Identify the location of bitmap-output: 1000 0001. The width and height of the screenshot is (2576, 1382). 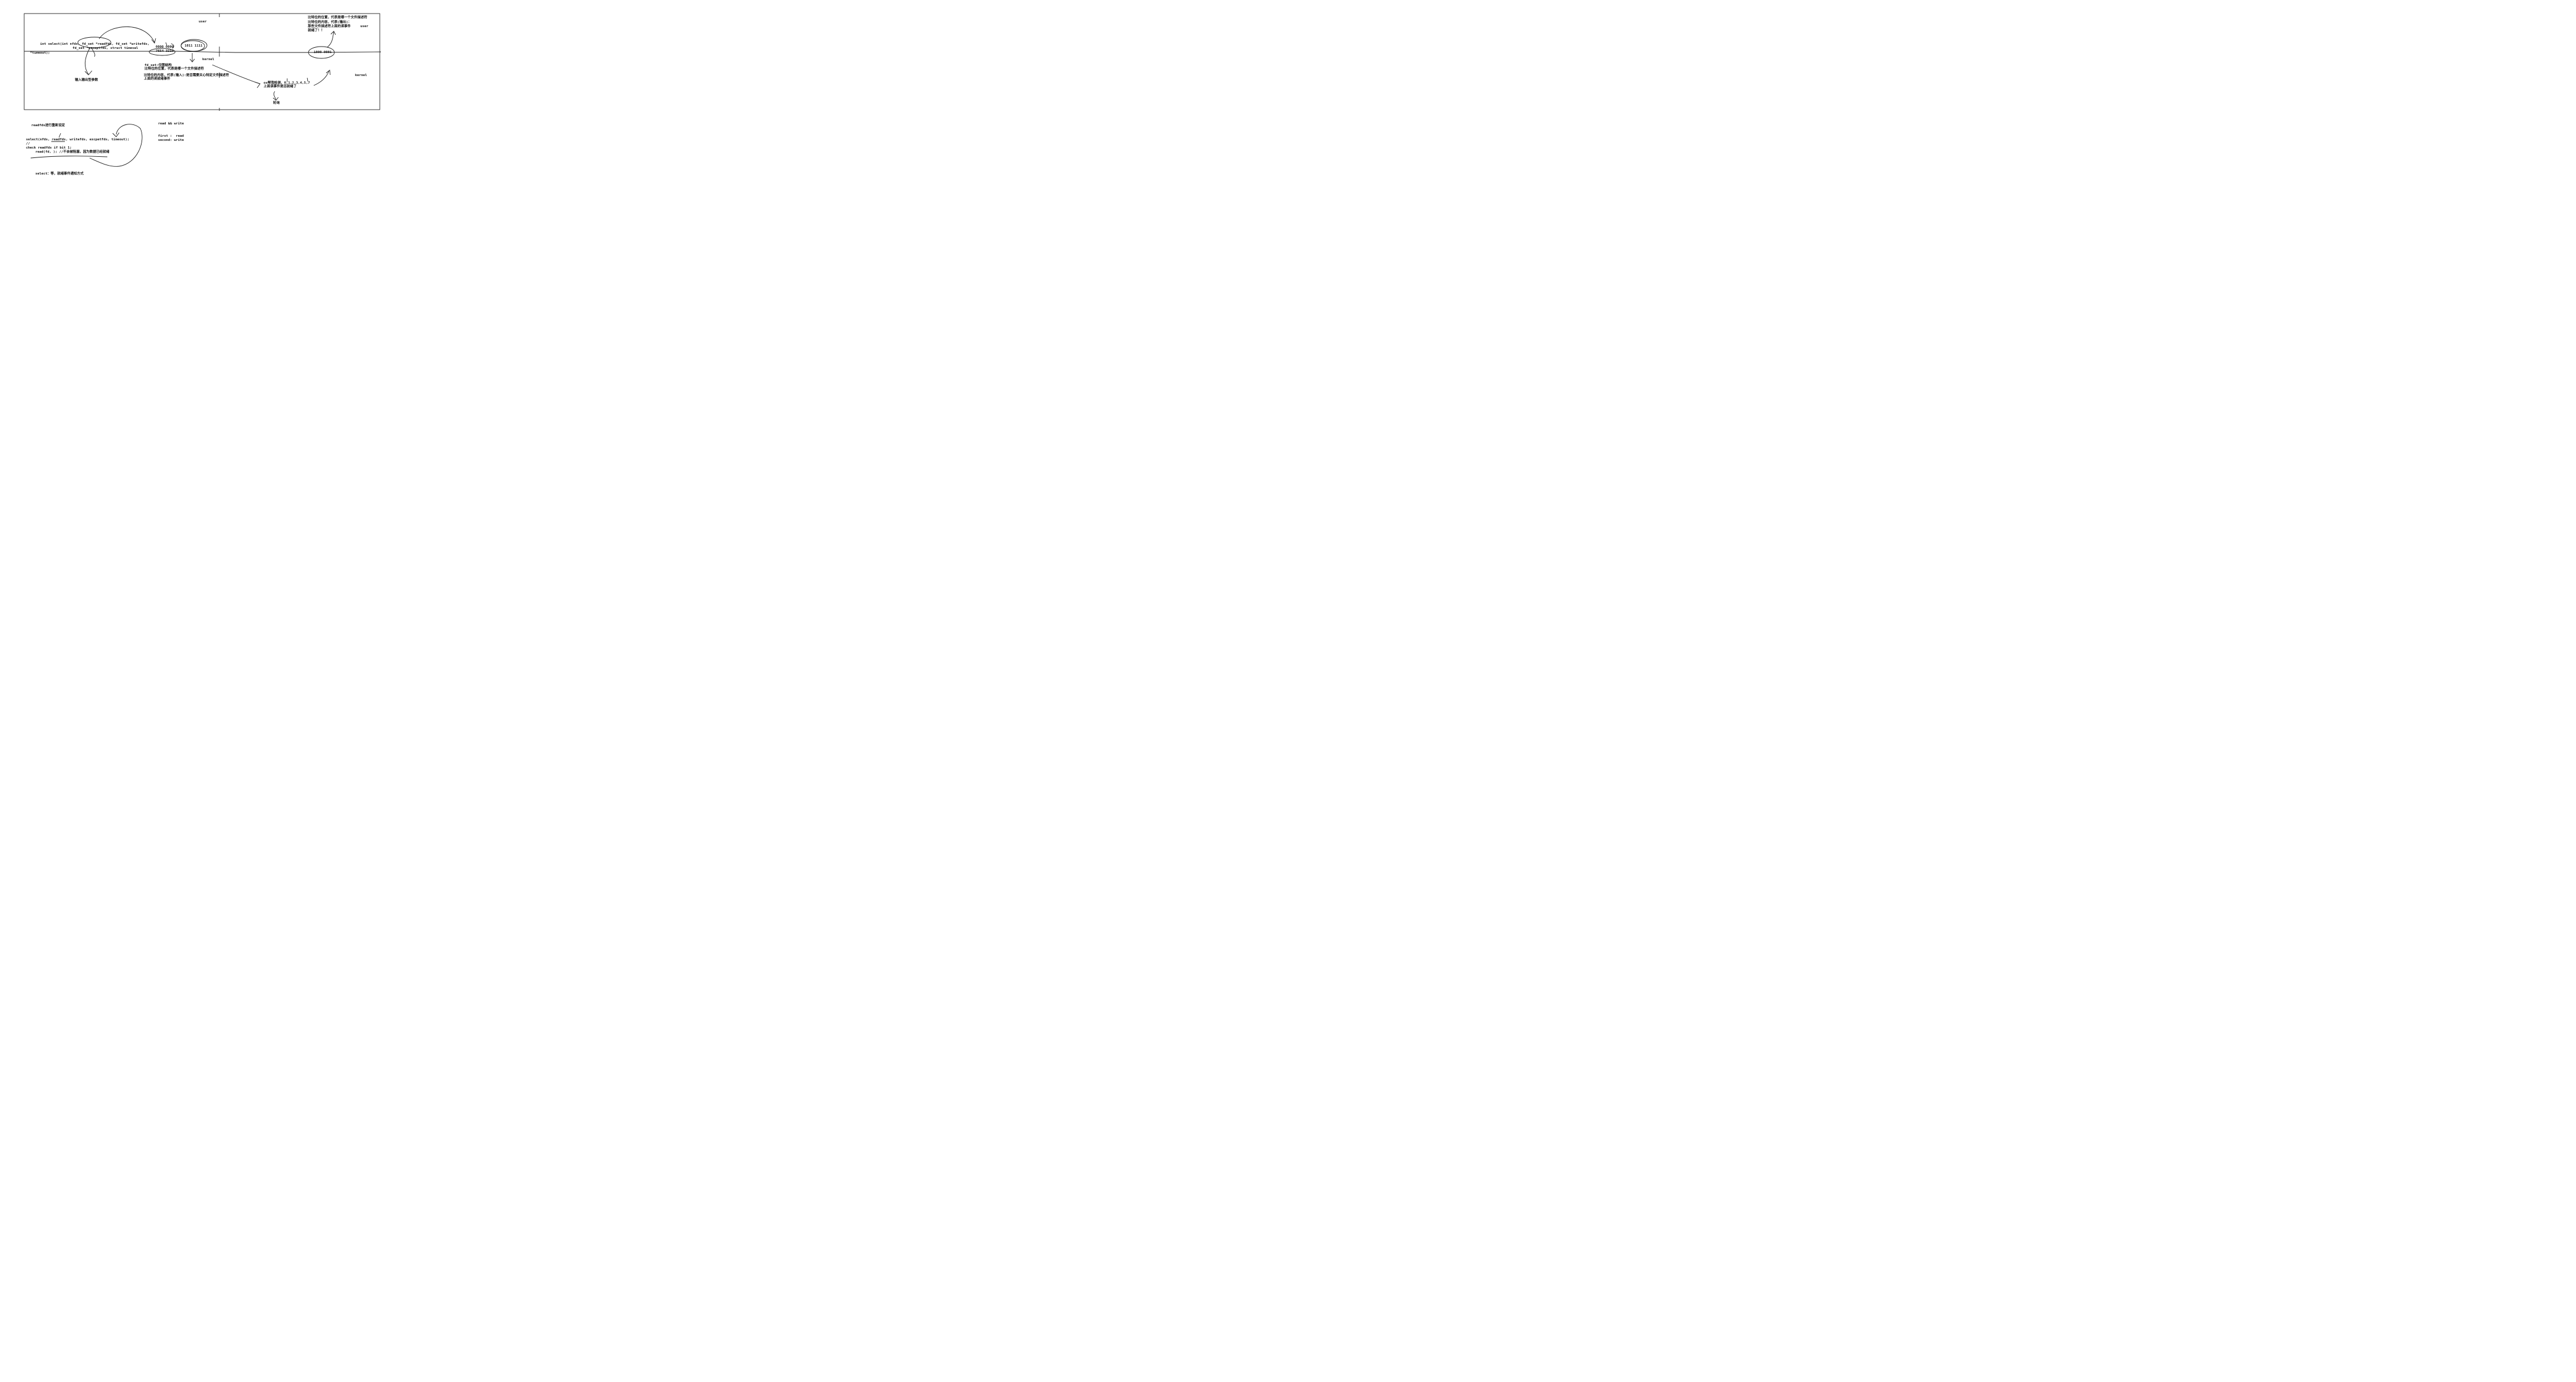
(323, 52).